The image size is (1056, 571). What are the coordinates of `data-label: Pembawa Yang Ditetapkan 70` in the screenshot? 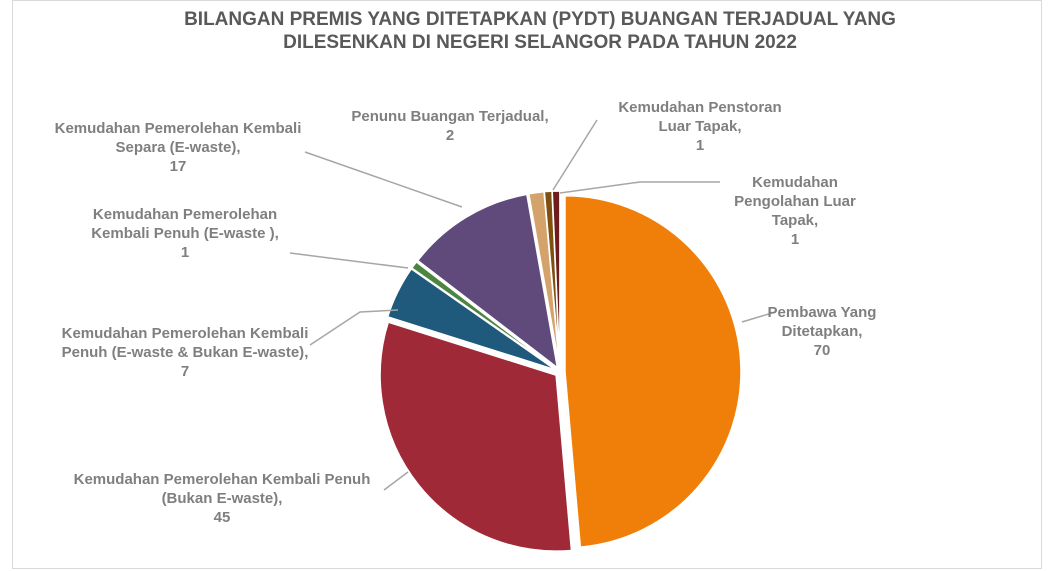 It's located at (822, 331).